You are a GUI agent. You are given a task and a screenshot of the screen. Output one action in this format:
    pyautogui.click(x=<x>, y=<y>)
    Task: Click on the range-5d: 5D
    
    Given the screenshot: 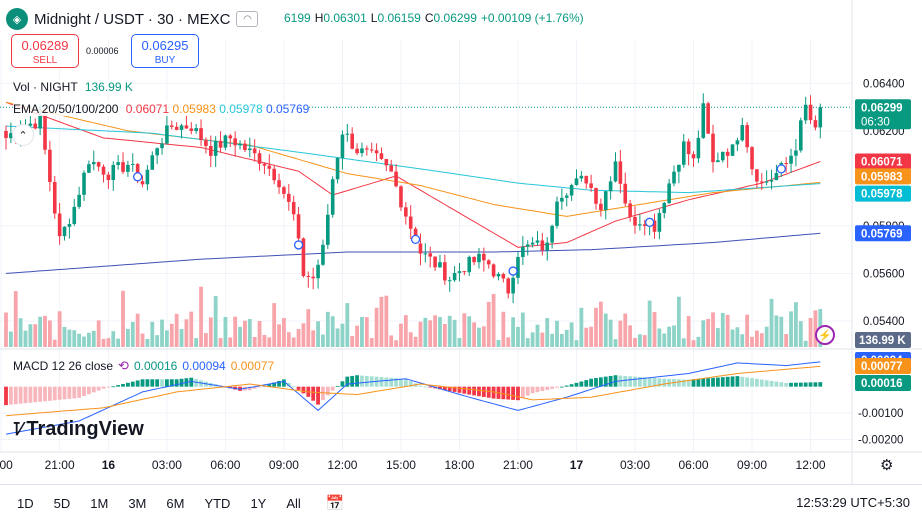 What is the action you would take?
    pyautogui.click(x=62, y=503)
    